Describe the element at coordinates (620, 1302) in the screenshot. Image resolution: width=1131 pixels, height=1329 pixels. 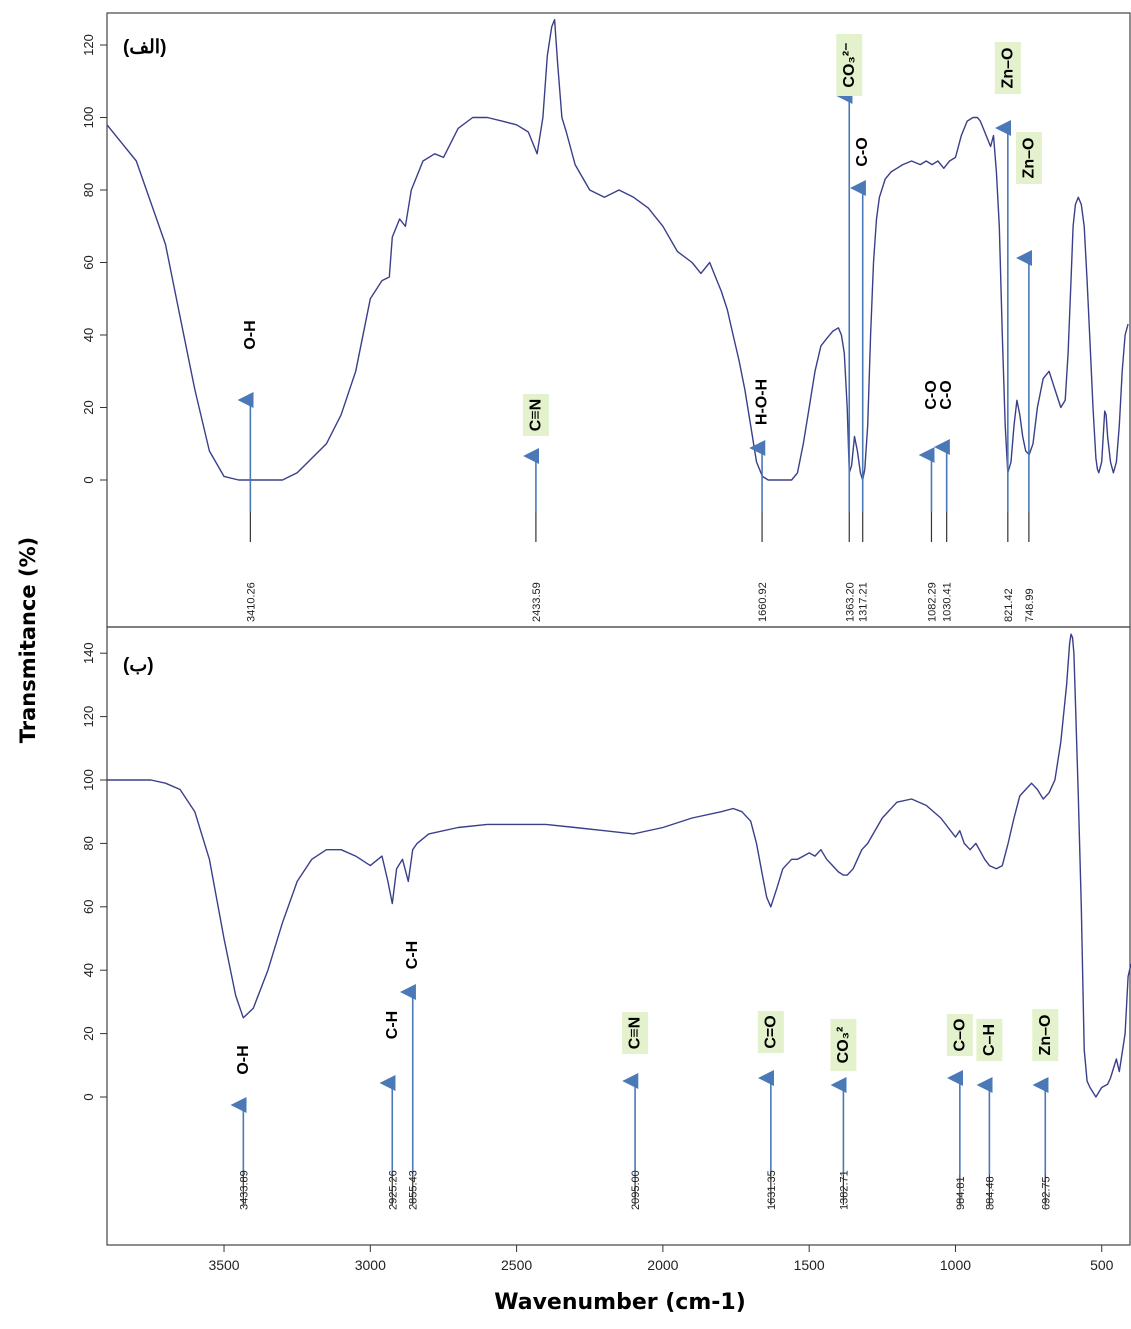
I see `x-axis-title: Wavenumber (cm-1)` at that location.